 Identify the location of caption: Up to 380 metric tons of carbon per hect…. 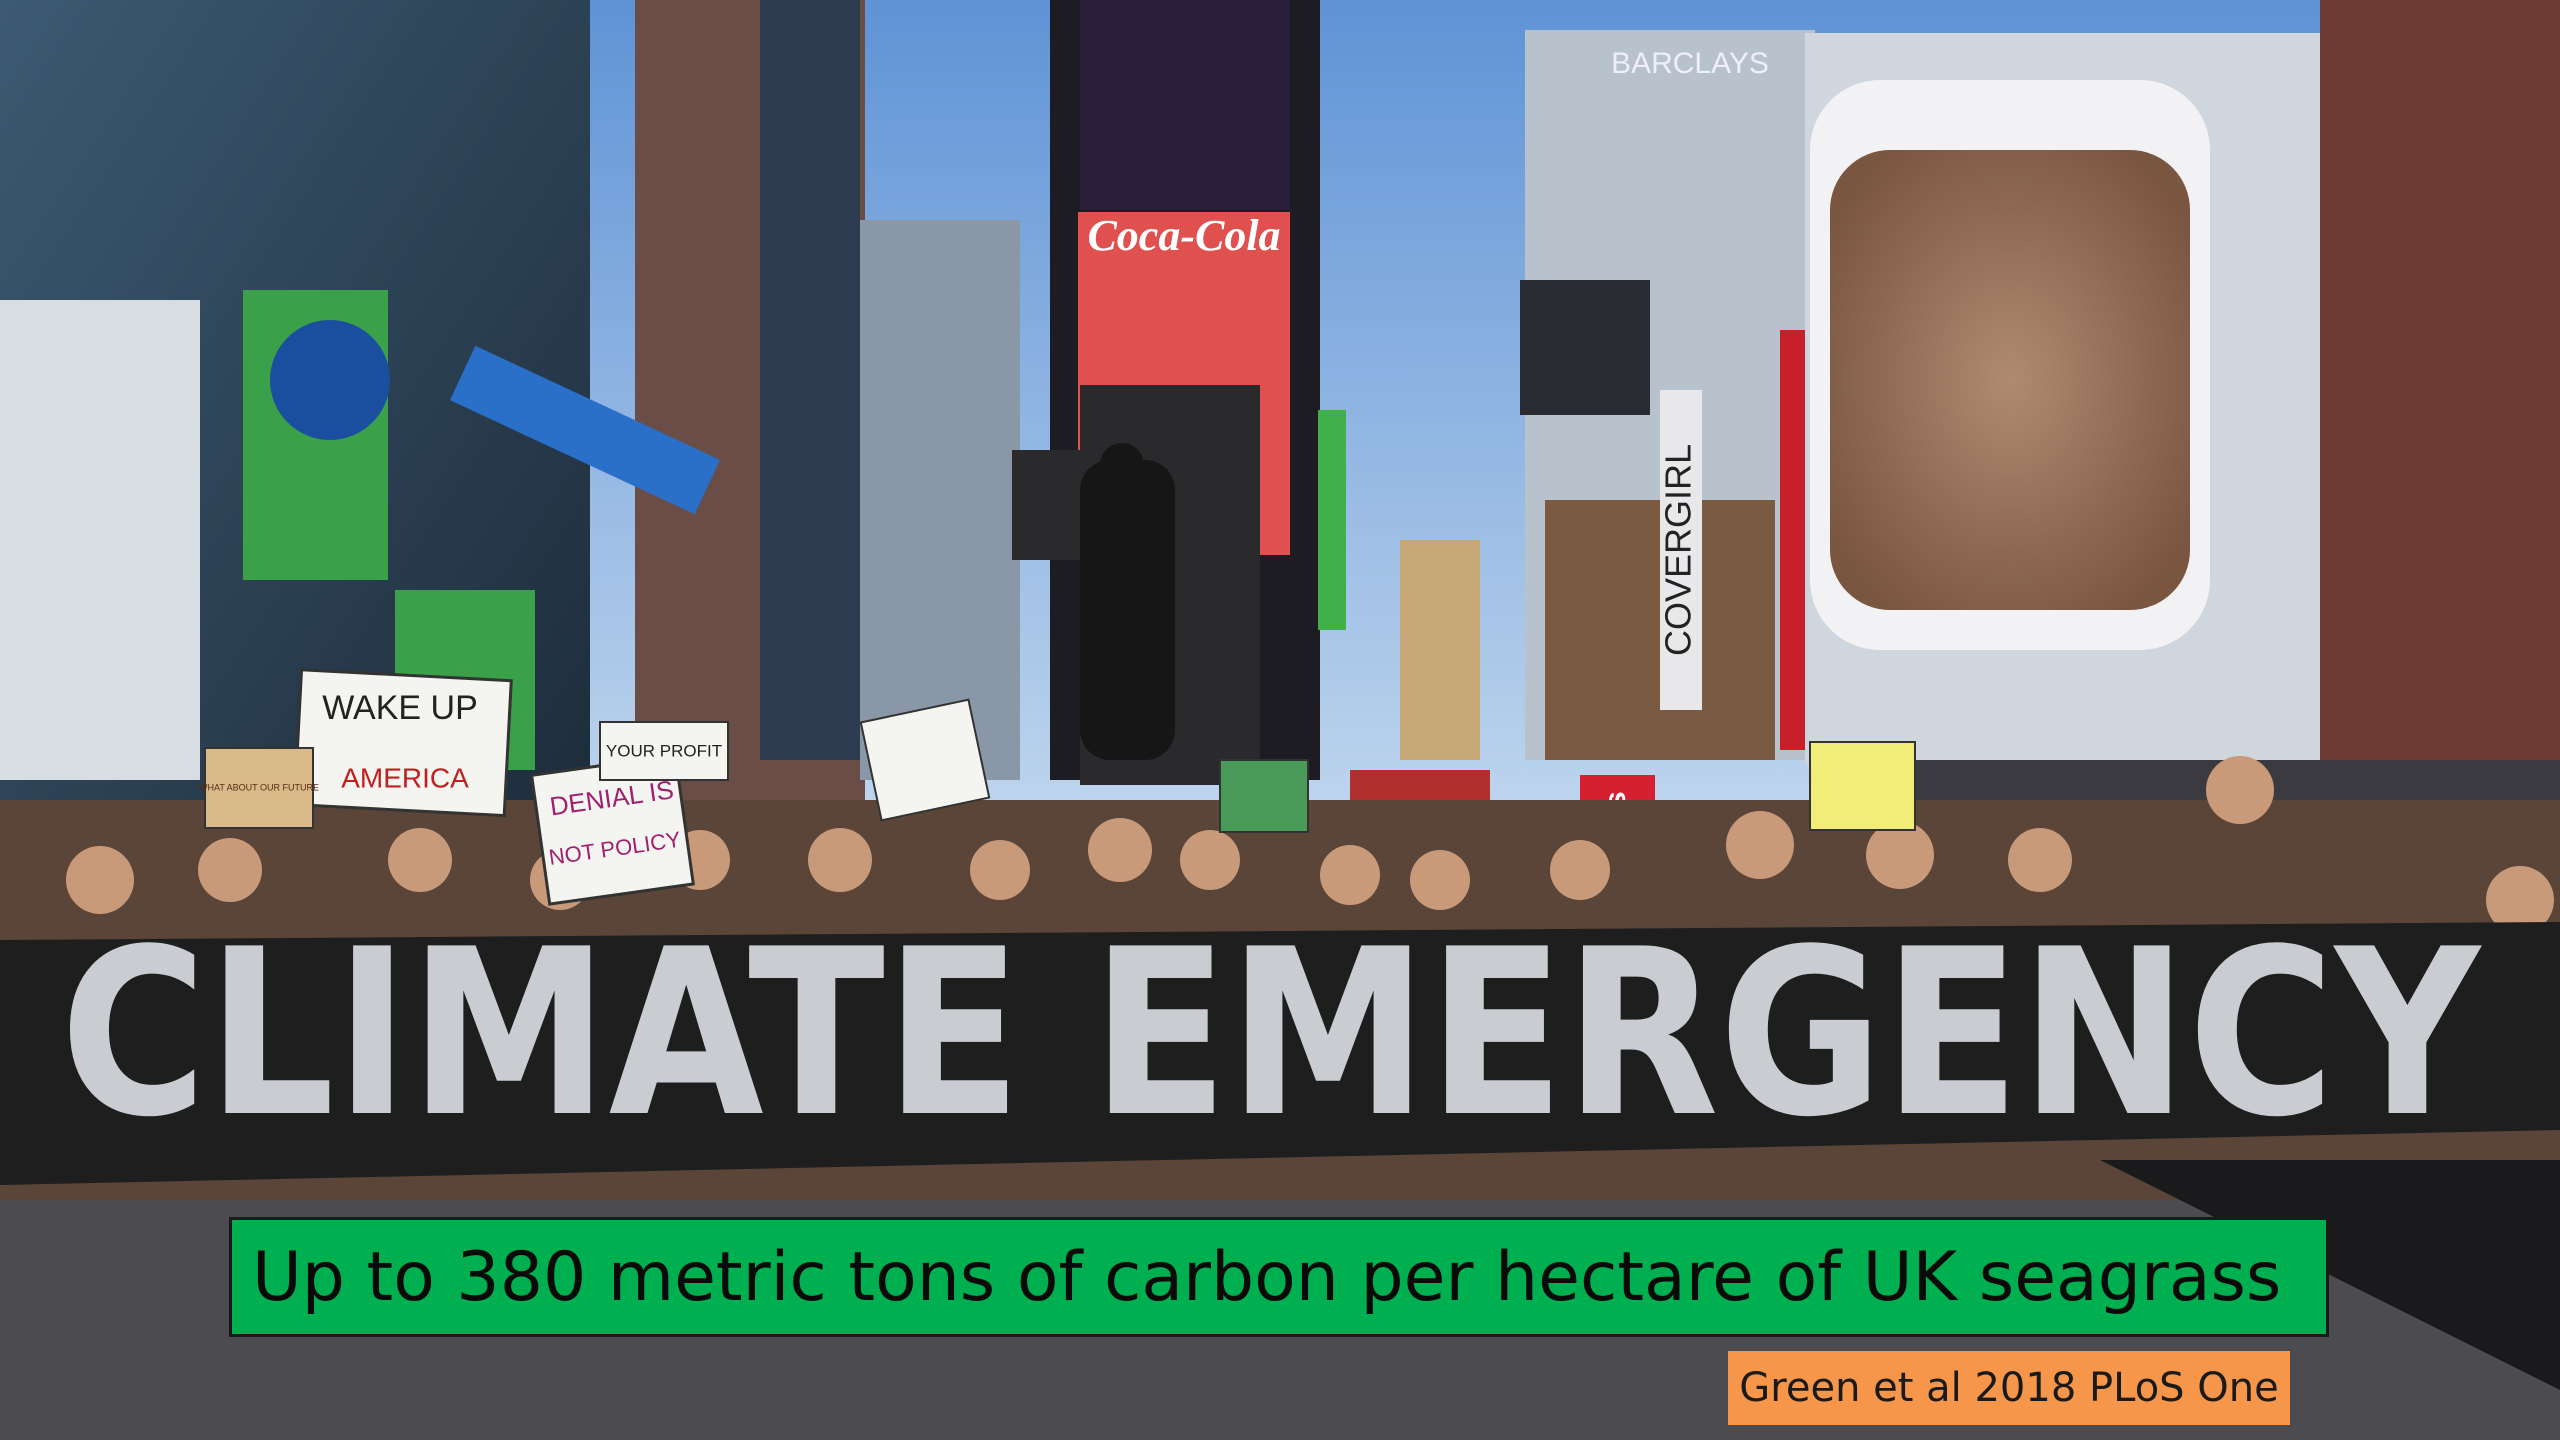
(1279, 1277).